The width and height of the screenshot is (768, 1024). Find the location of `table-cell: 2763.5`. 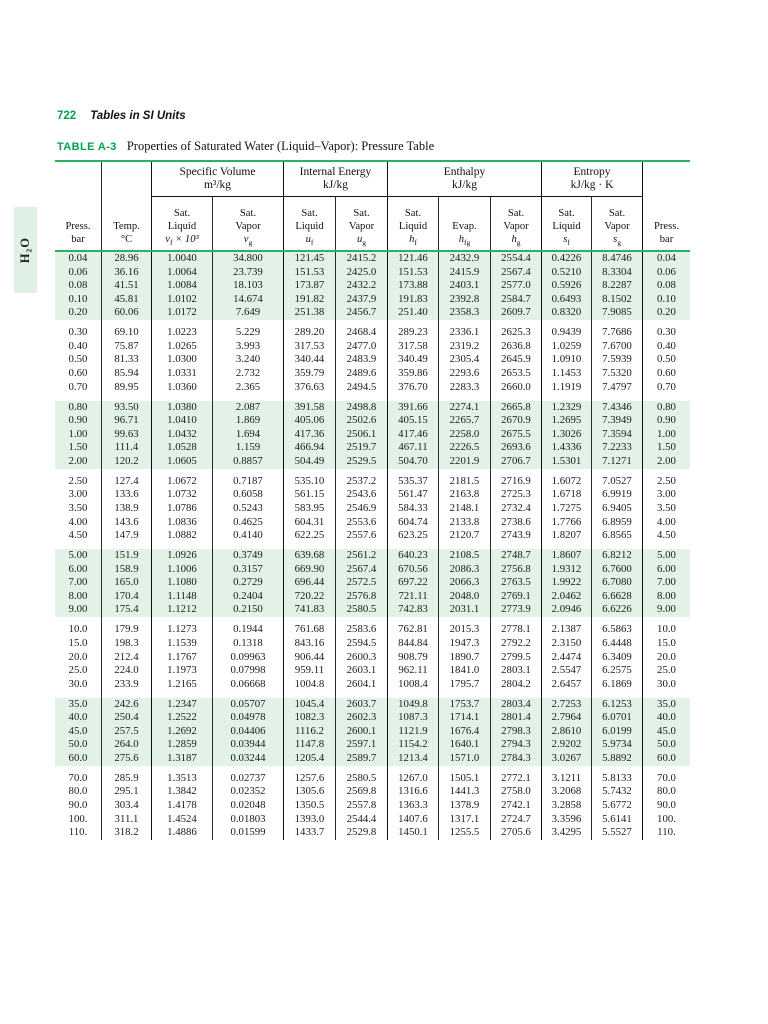

table-cell: 2763.5 is located at coordinates (516, 583).